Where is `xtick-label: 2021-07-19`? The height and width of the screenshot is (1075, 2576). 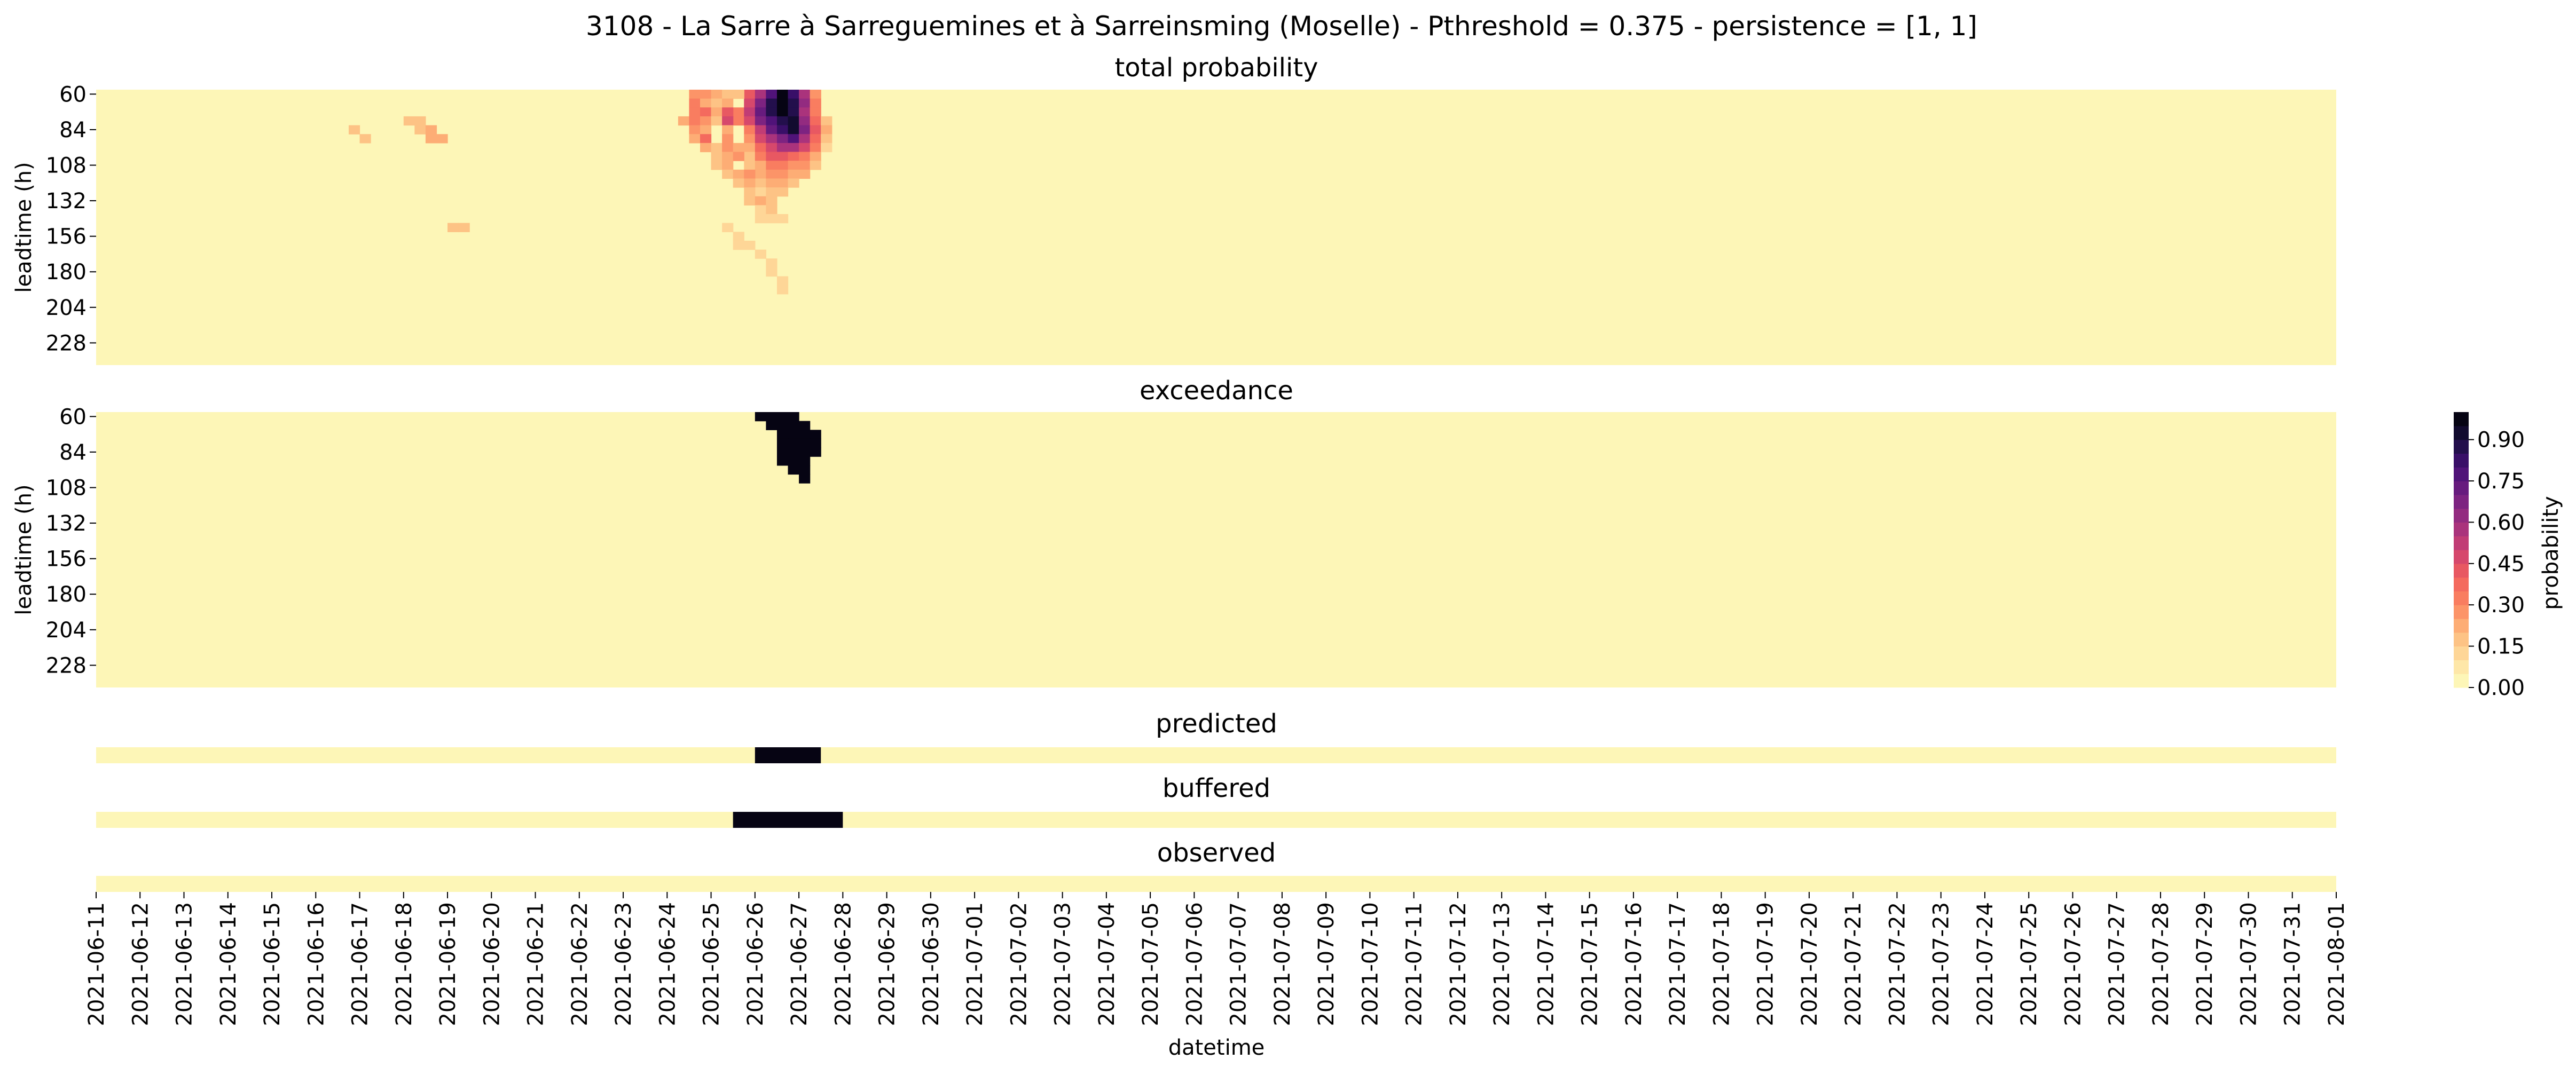
xtick-label: 2021-07-19 is located at coordinates (1766, 964).